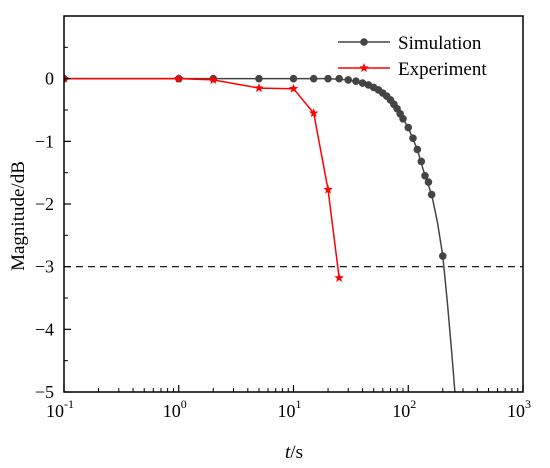  I want to click on legend: Simulation Experiment, so click(412, 56).